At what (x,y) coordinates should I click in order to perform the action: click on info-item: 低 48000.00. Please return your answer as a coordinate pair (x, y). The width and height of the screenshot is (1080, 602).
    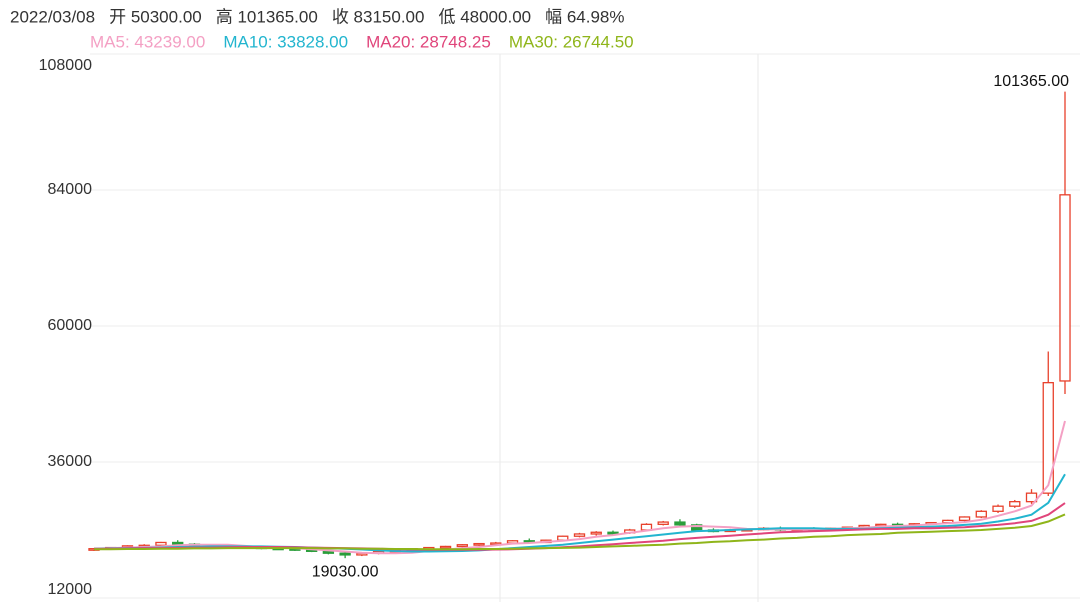
    Looking at the image, I should click on (484, 16).